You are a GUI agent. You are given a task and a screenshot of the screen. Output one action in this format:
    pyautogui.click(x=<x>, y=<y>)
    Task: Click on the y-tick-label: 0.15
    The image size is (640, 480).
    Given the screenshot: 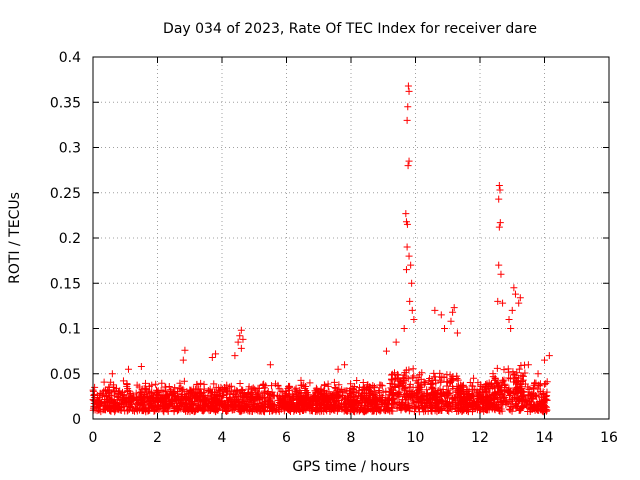 What is the action you would take?
    pyautogui.click(x=65, y=284)
    